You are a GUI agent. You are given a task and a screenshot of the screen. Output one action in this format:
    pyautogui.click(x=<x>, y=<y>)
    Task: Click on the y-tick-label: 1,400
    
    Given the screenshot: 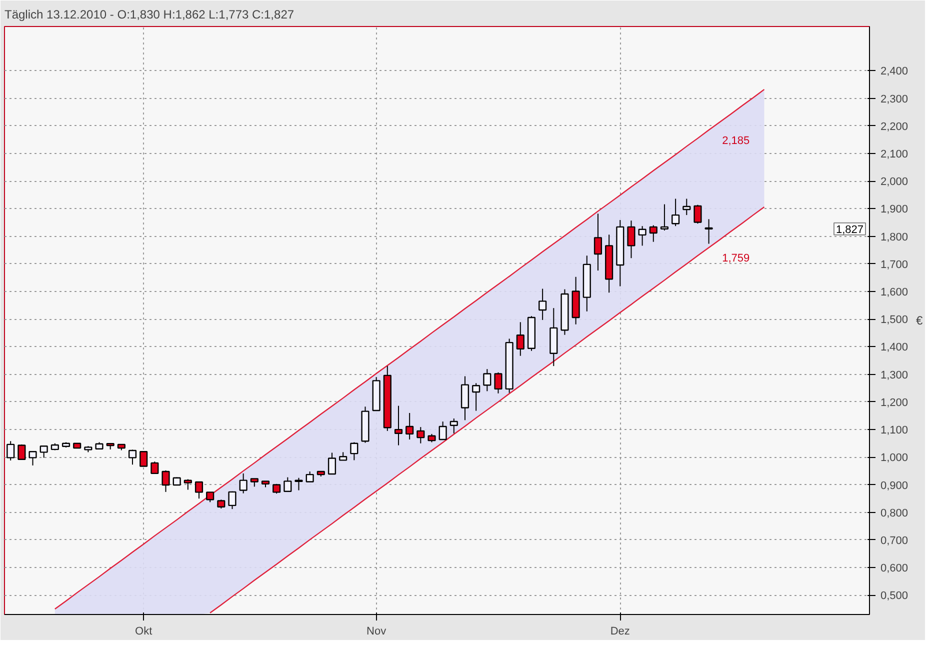 What is the action you would take?
    pyautogui.click(x=894, y=348)
    